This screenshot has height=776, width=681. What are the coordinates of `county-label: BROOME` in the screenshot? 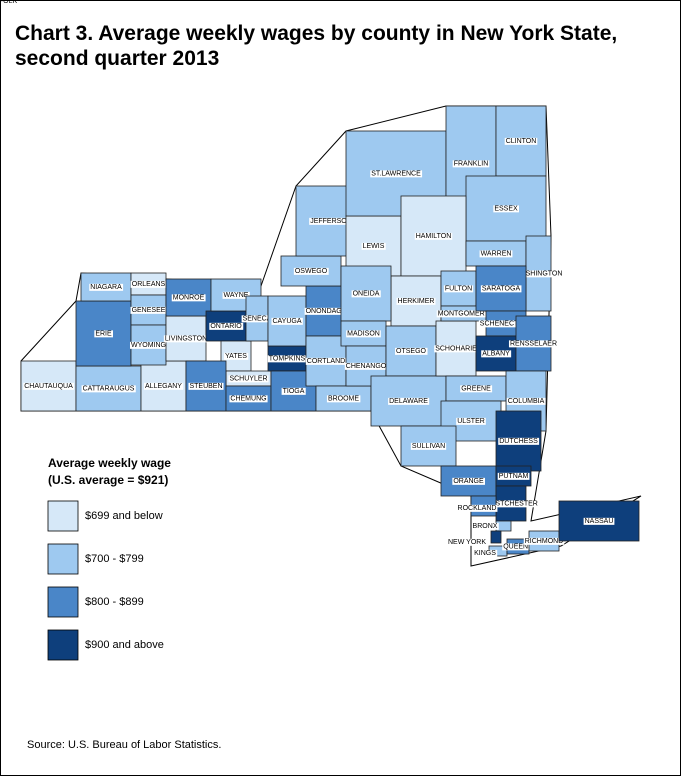 It's located at (343, 398).